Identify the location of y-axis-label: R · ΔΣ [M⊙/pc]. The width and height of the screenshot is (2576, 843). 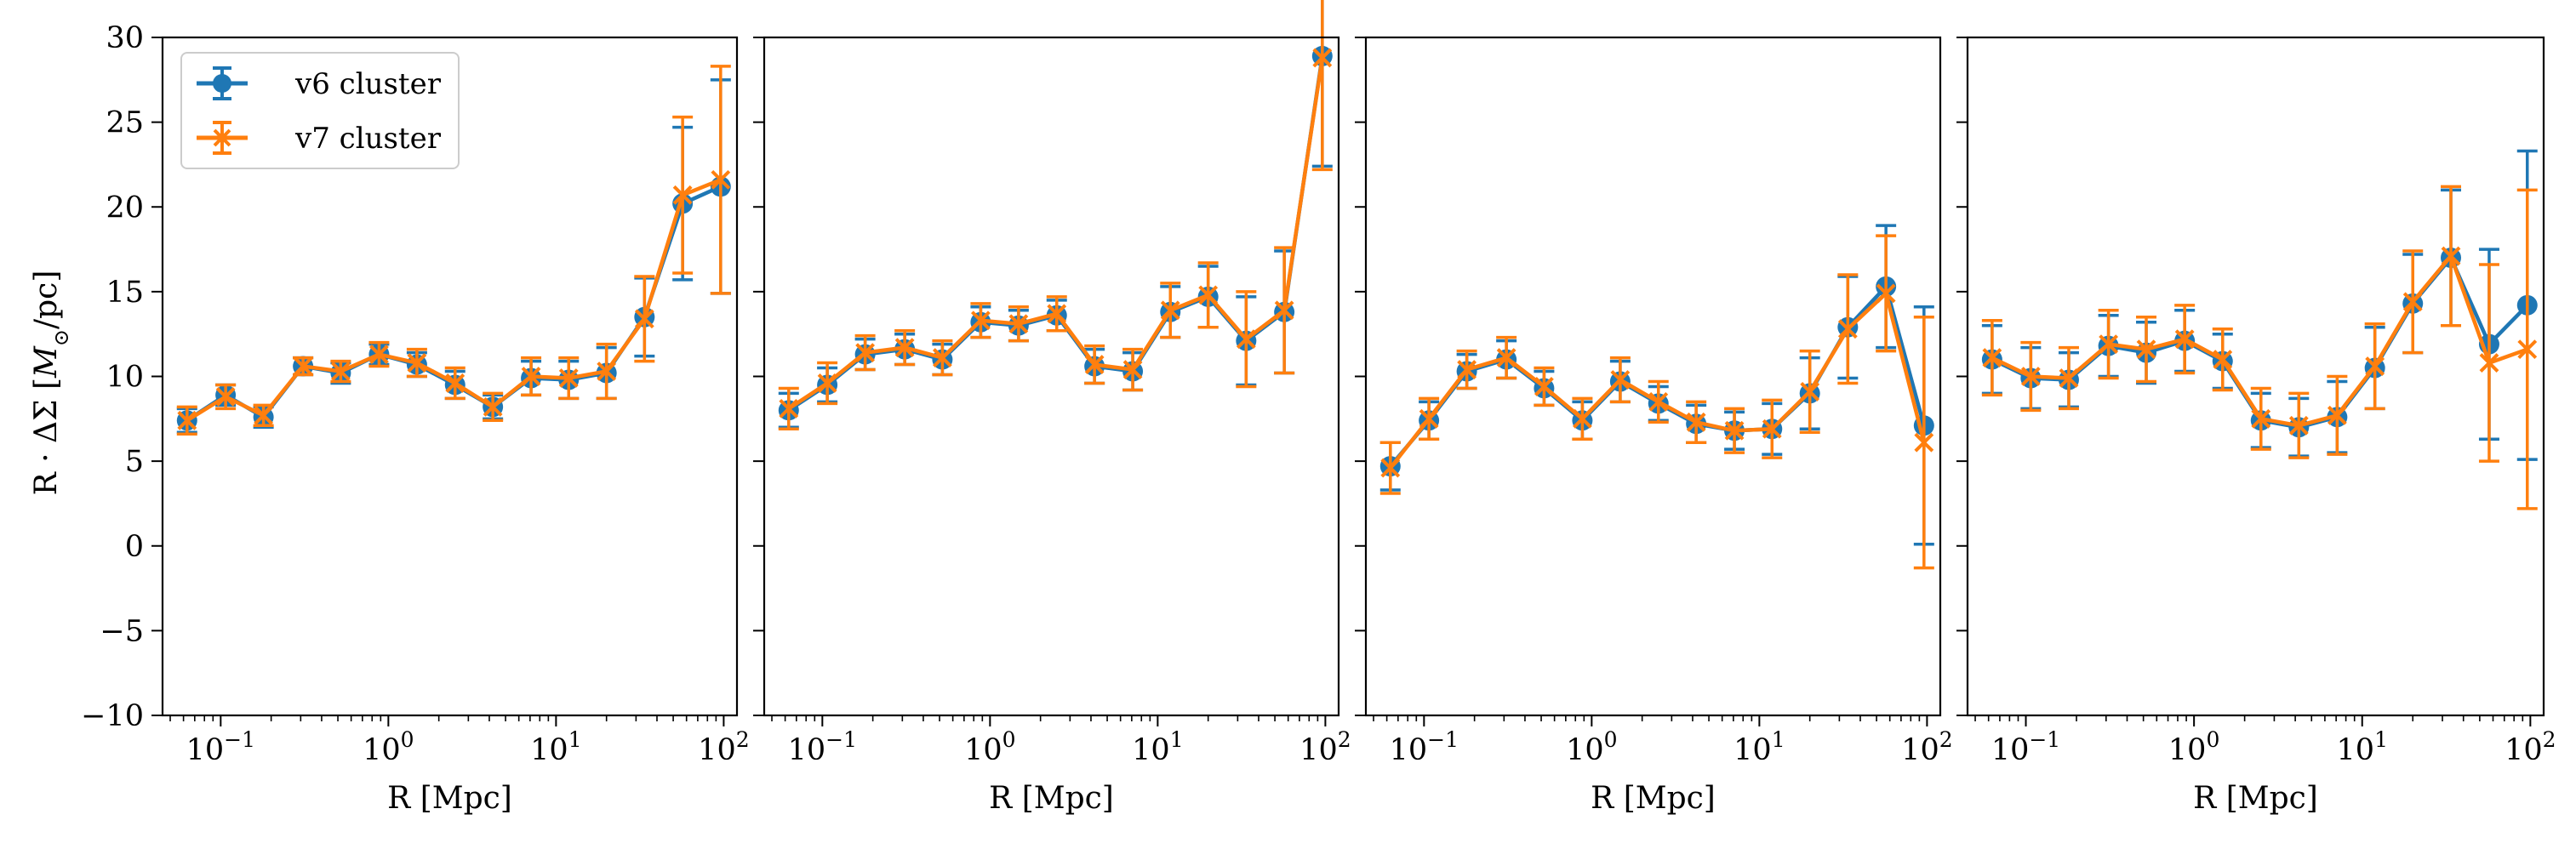
(51, 384).